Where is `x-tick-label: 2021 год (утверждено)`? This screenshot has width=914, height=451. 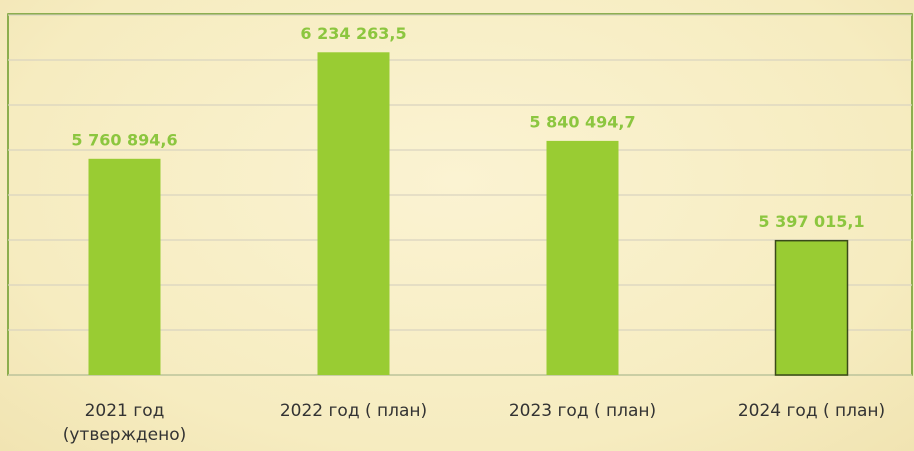
x-tick-label: 2021 год (утверждено) is located at coordinates (124, 423).